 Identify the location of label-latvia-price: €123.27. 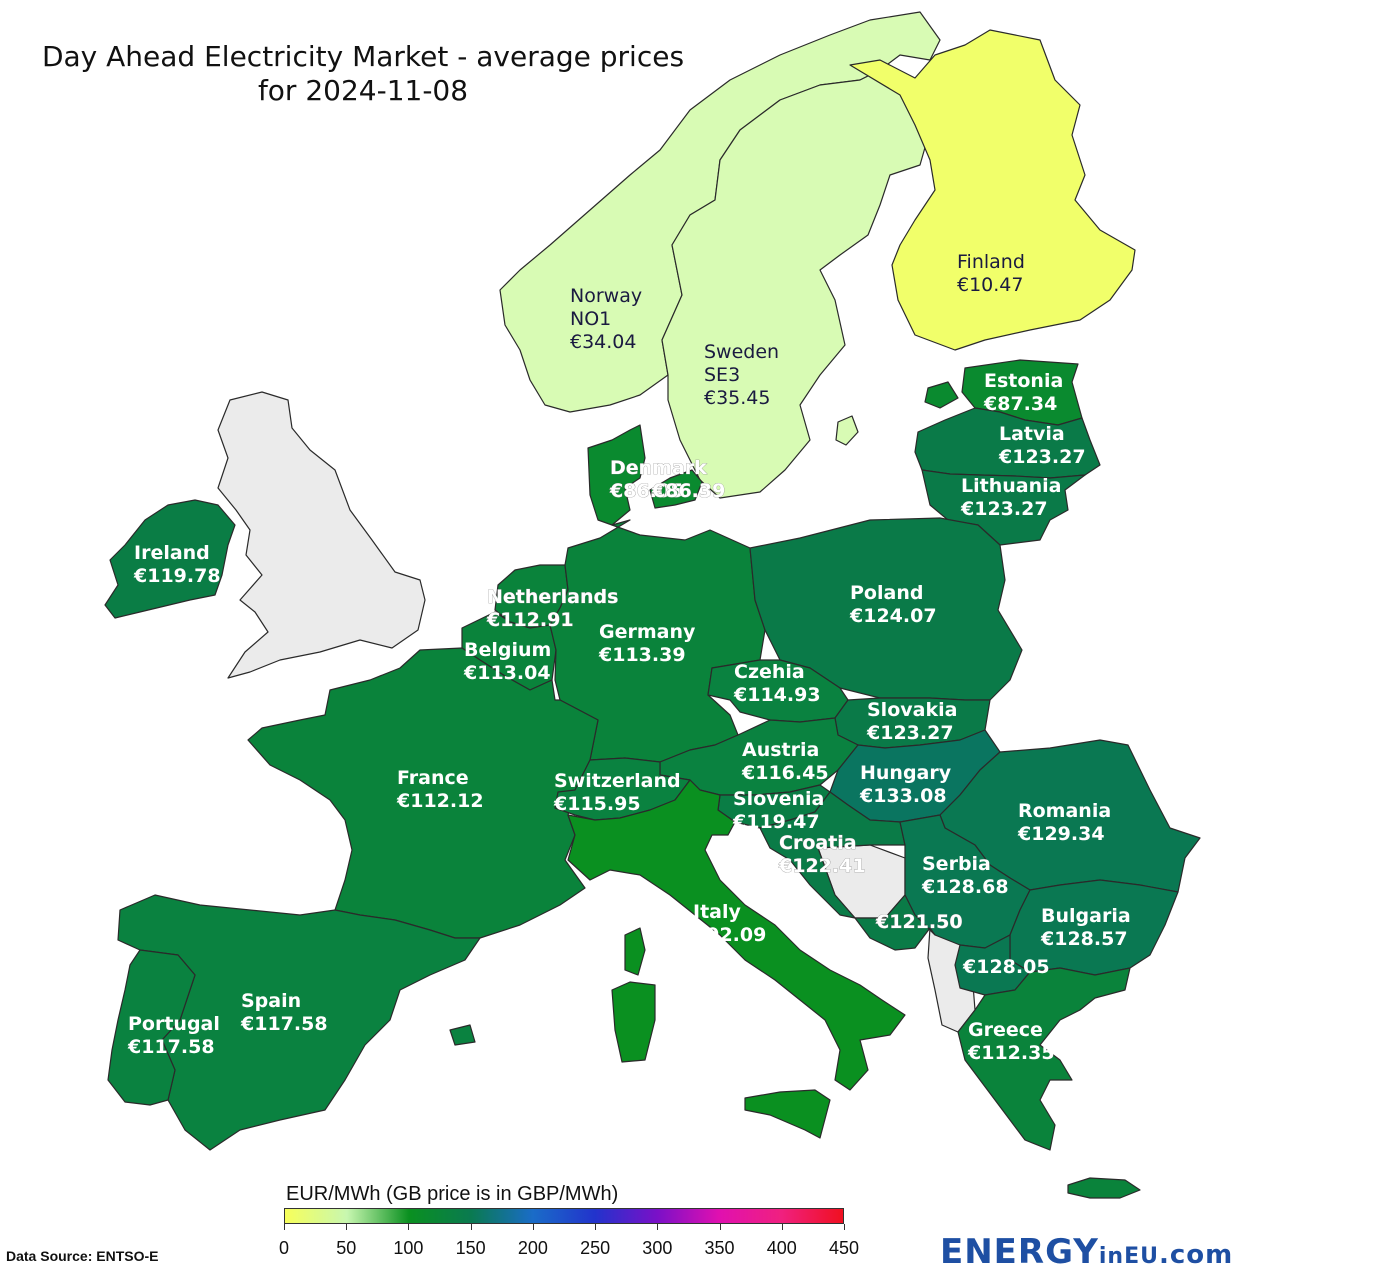
(1042, 457).